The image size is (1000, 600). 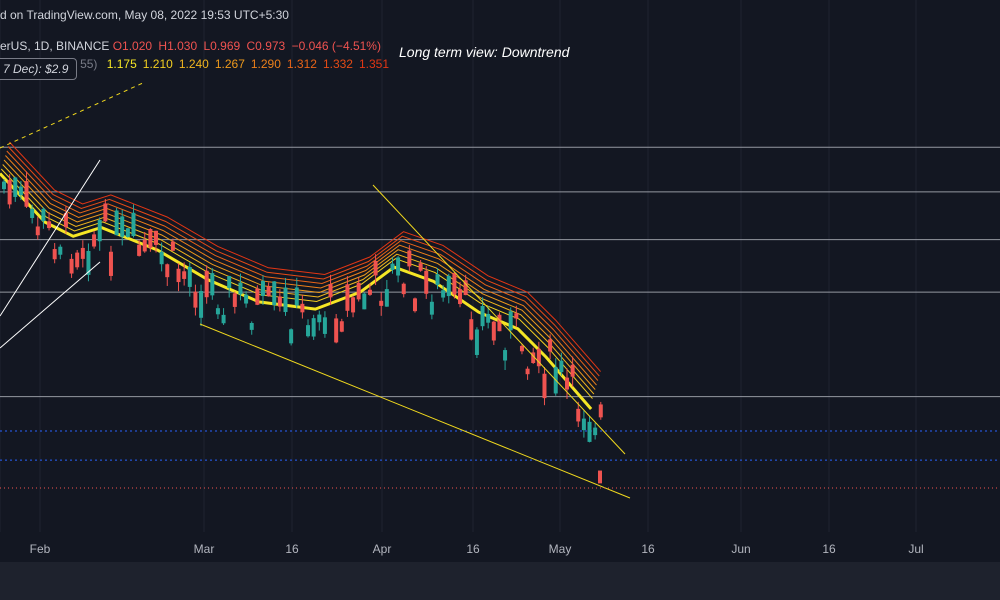 I want to click on time-axis: Feb Mar 16 Apr 16 May 16 Jun 16 Jul, so click(x=500, y=547).